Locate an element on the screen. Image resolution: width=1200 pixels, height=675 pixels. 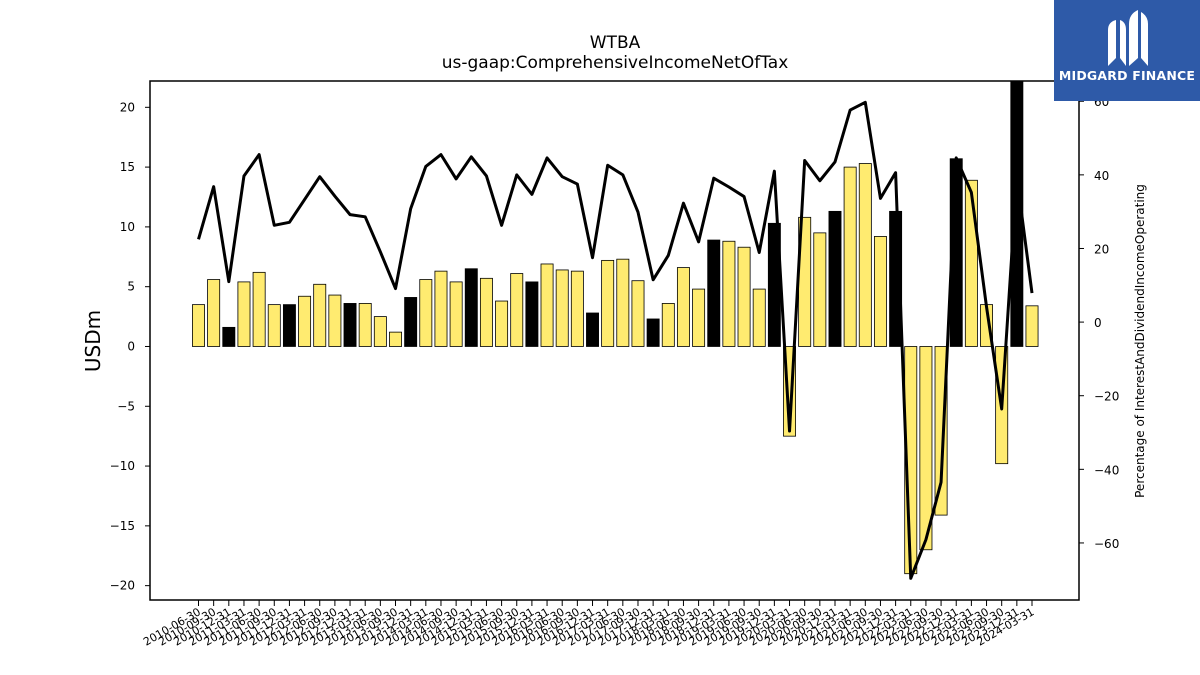
y2-tick-label: −40 is located at coordinates (1106, 470).